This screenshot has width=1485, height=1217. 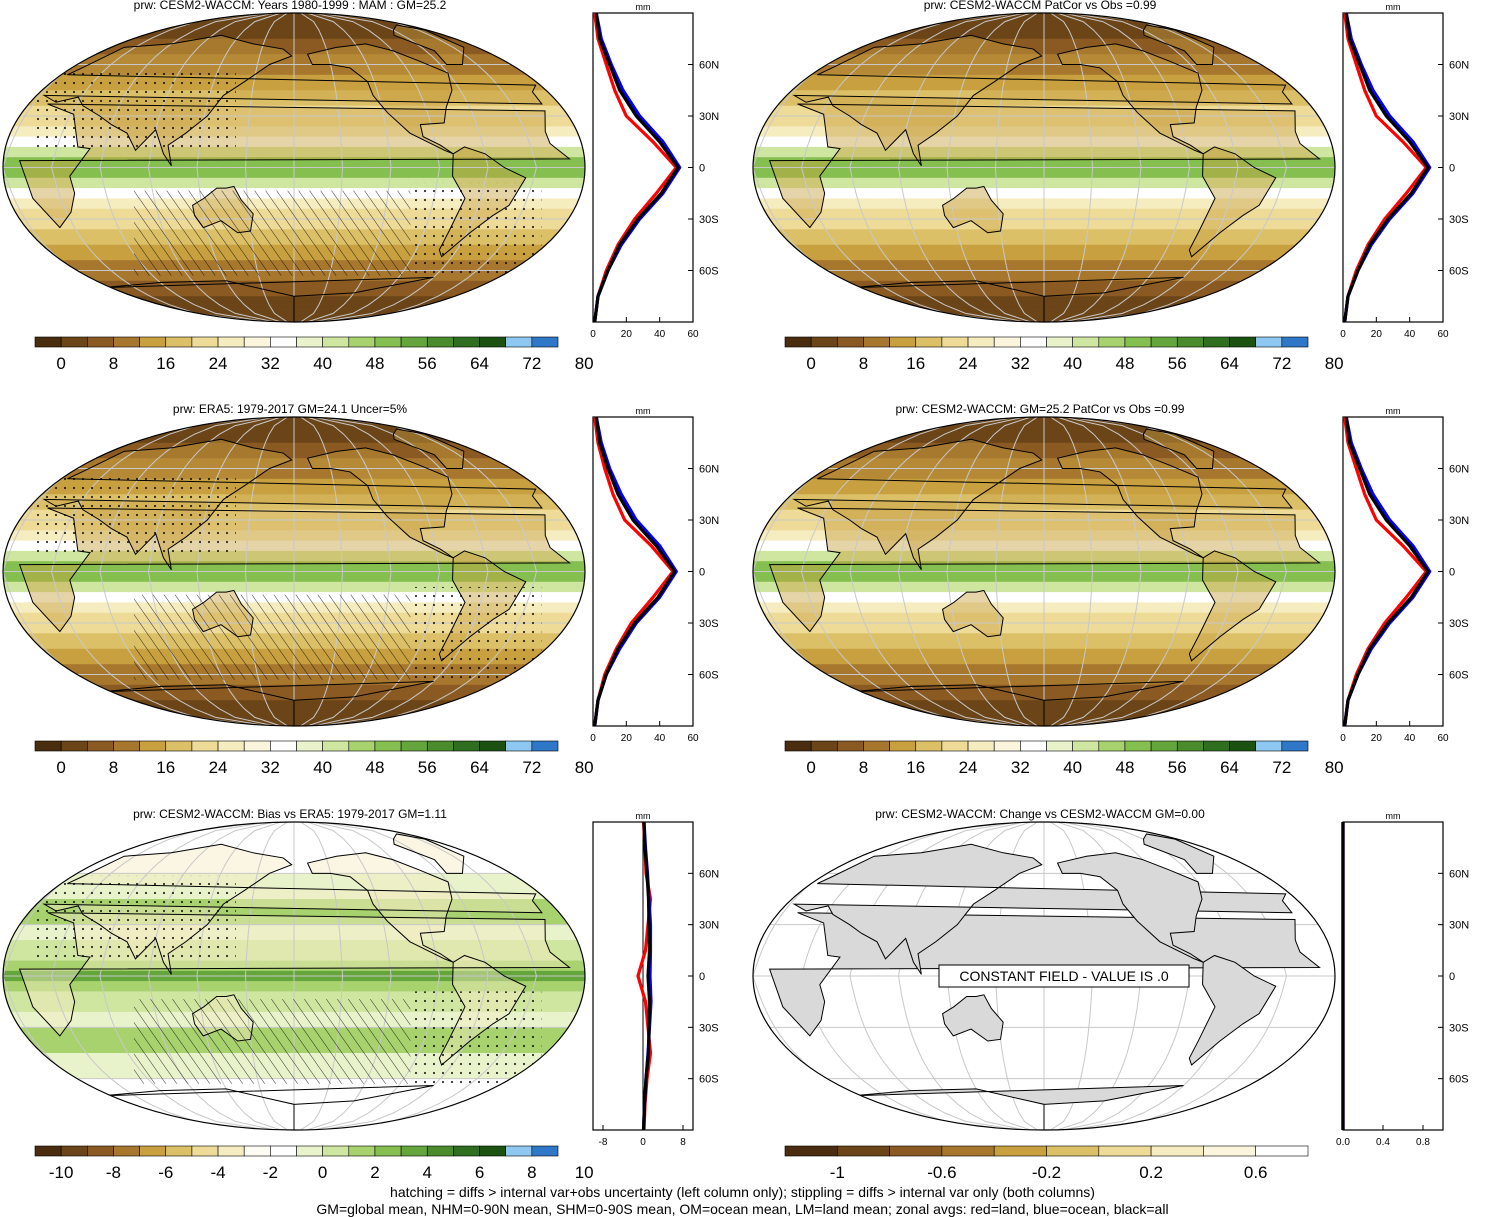 What do you see at coordinates (218, 363) in the screenshot?
I see `colorbar-label: 24` at bounding box center [218, 363].